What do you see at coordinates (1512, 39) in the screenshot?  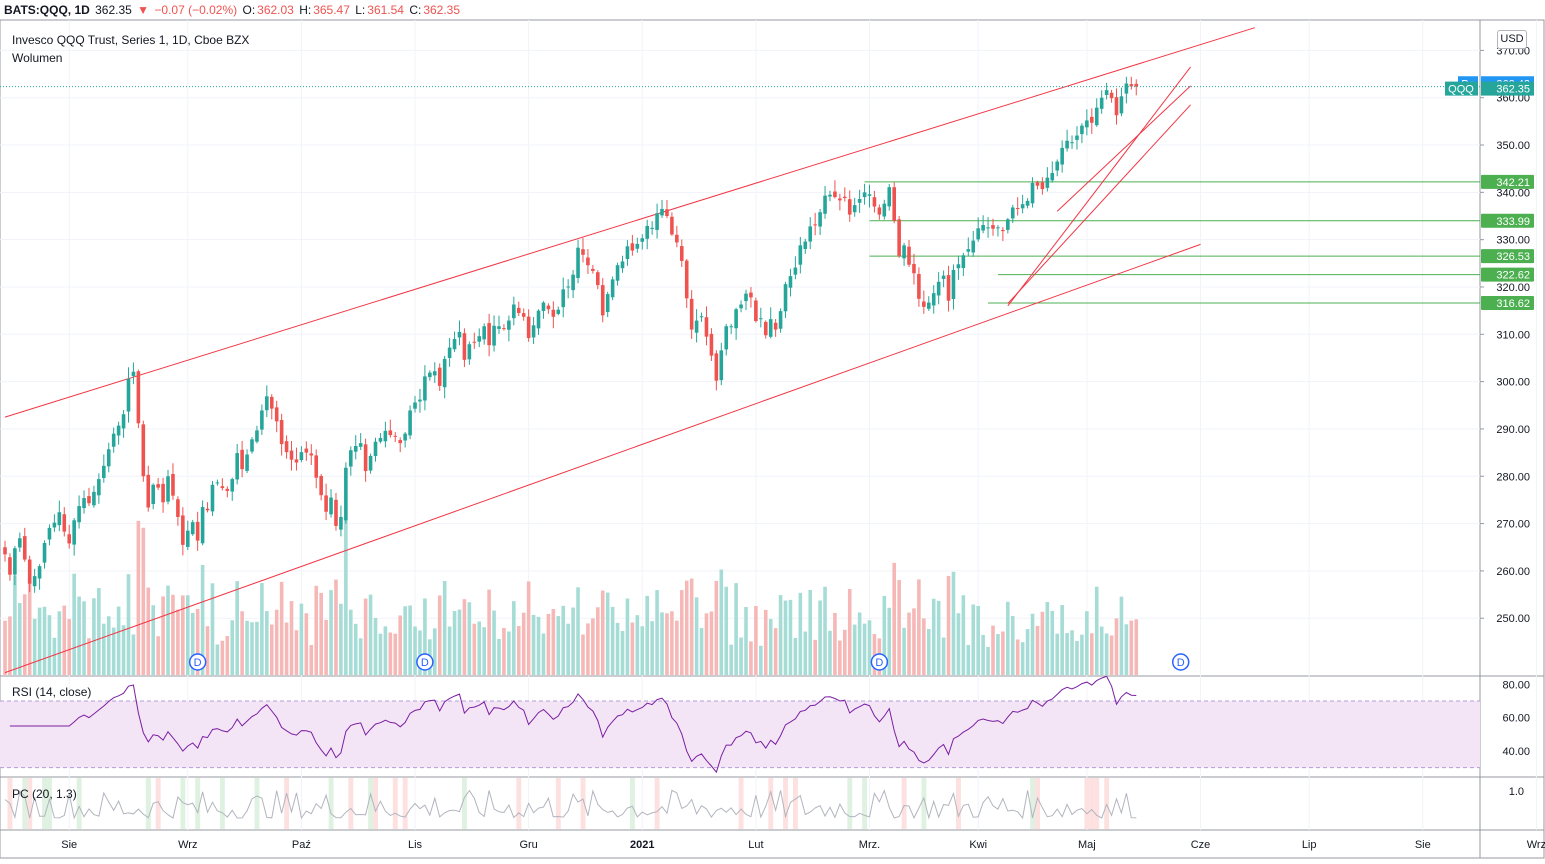 I see `currency-button: USD` at bounding box center [1512, 39].